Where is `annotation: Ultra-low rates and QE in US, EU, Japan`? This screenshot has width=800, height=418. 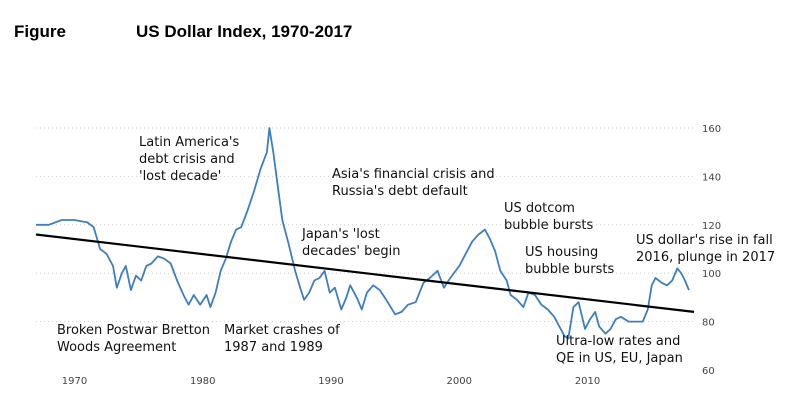
annotation: Ultra-low rates and QE in US, EU, Japan is located at coordinates (619, 350).